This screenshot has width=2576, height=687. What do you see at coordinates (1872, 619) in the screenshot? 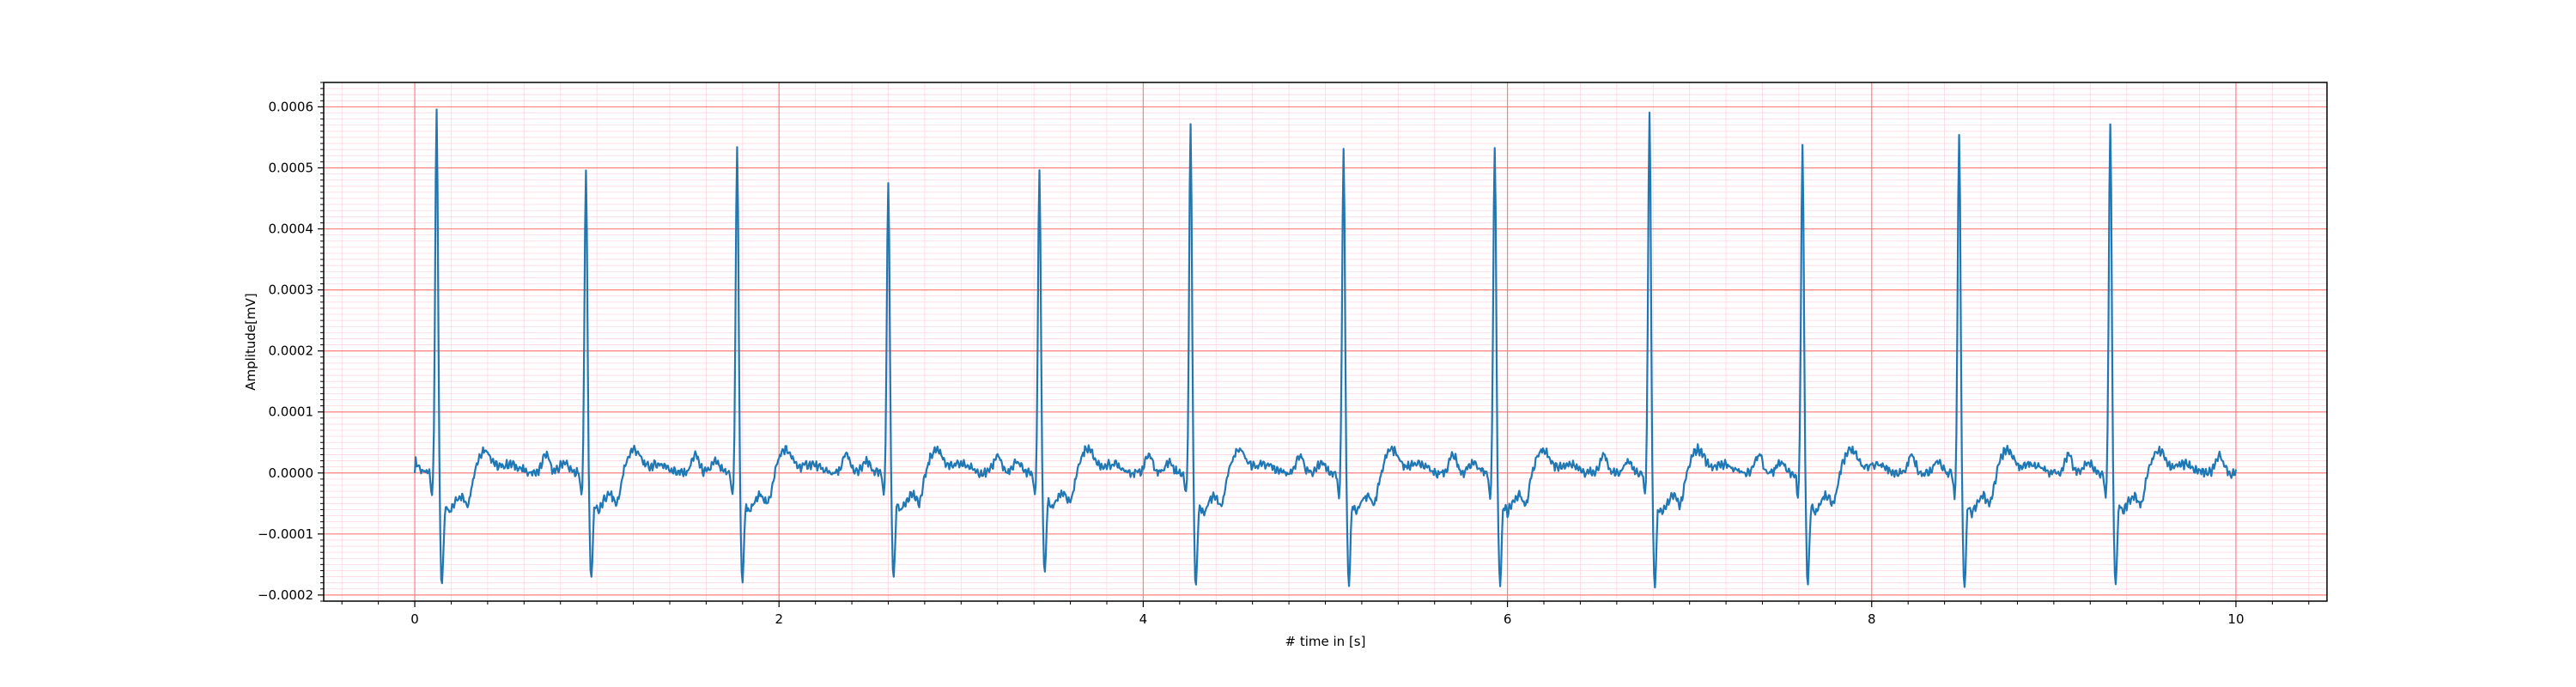
I see `x-tick-label: 8` at bounding box center [1872, 619].